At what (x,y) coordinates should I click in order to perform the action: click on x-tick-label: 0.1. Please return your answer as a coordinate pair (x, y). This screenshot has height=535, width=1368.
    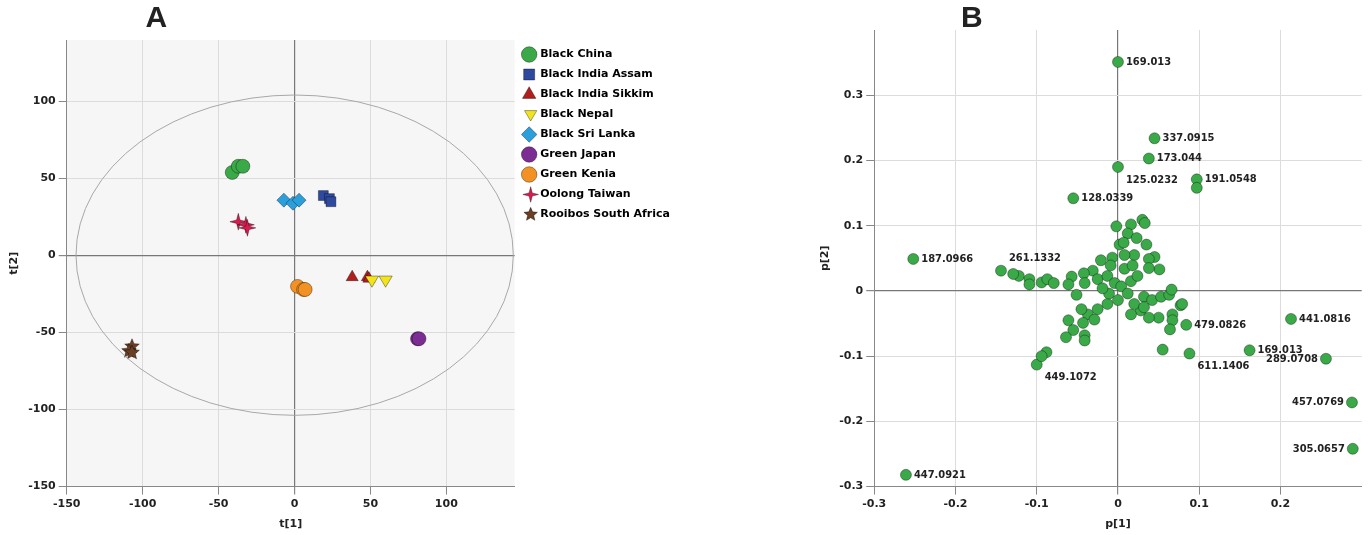
    Looking at the image, I should click on (1199, 504).